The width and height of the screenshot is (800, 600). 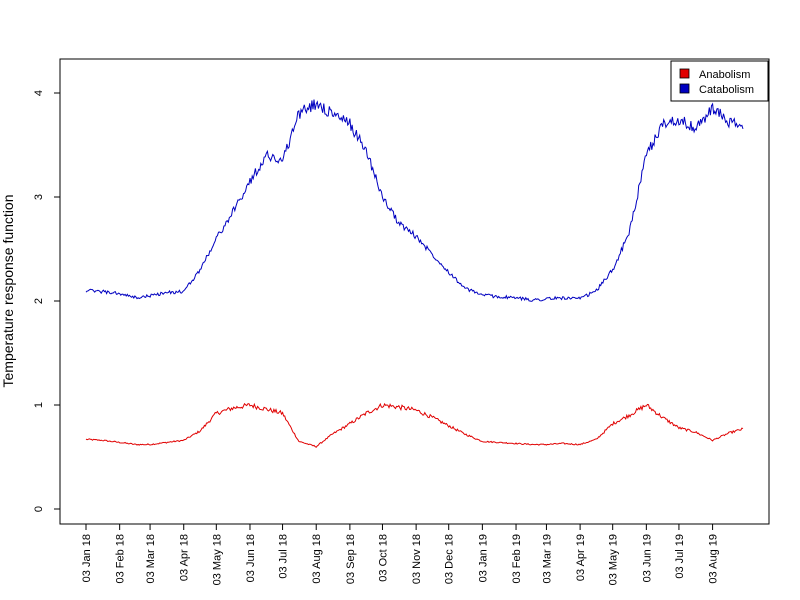 I want to click on y-tick-label: 4, so click(x=39, y=93).